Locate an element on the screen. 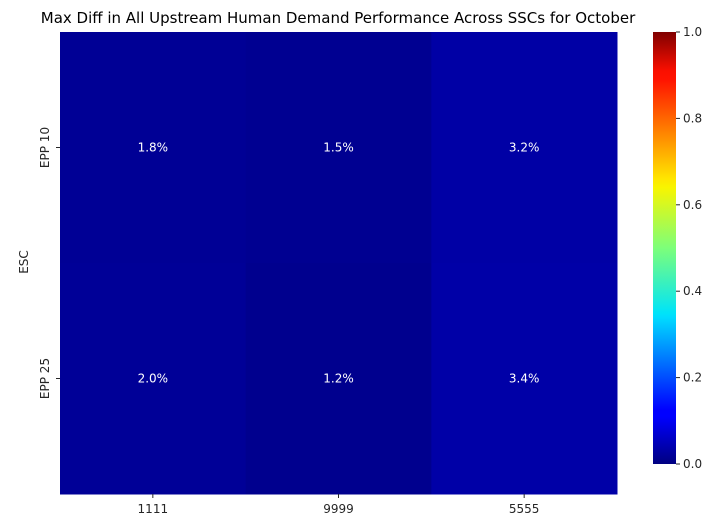  cell-value-label: 1.5% is located at coordinates (338, 148).